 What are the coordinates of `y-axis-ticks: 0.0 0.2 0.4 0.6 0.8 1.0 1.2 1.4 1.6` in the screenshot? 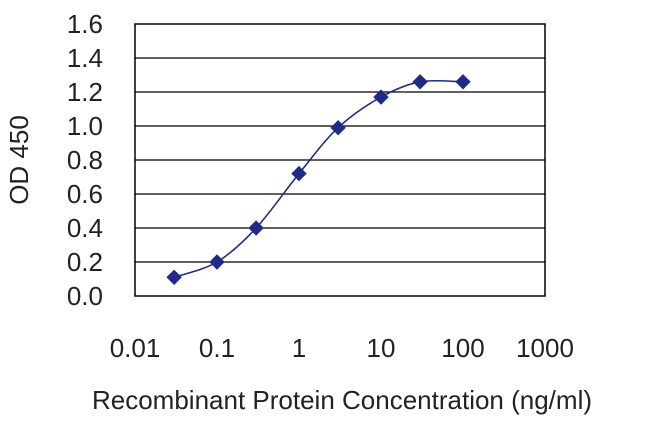 It's located at (85, 160).